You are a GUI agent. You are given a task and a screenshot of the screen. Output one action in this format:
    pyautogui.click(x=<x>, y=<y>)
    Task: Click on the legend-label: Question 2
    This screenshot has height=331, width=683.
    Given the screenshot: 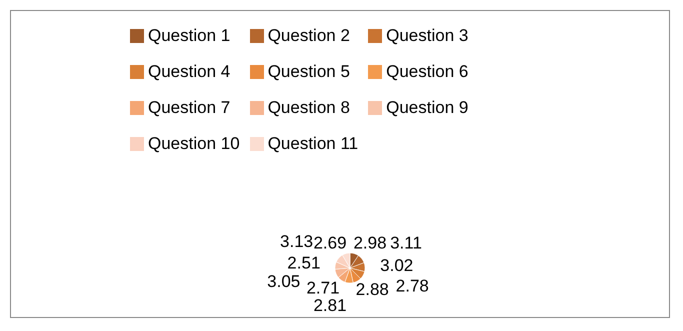 What is the action you would take?
    pyautogui.click(x=309, y=36)
    